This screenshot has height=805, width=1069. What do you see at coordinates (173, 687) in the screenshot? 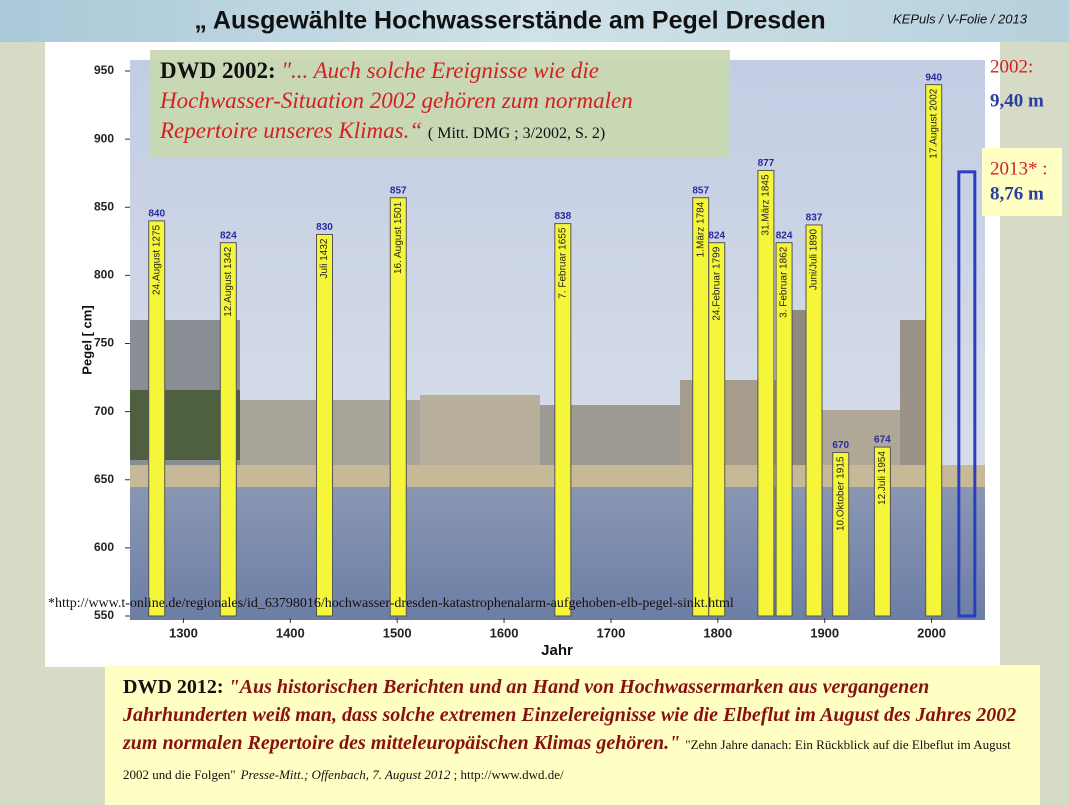
I see `quote-lead: DWD 2012:` at bounding box center [173, 687].